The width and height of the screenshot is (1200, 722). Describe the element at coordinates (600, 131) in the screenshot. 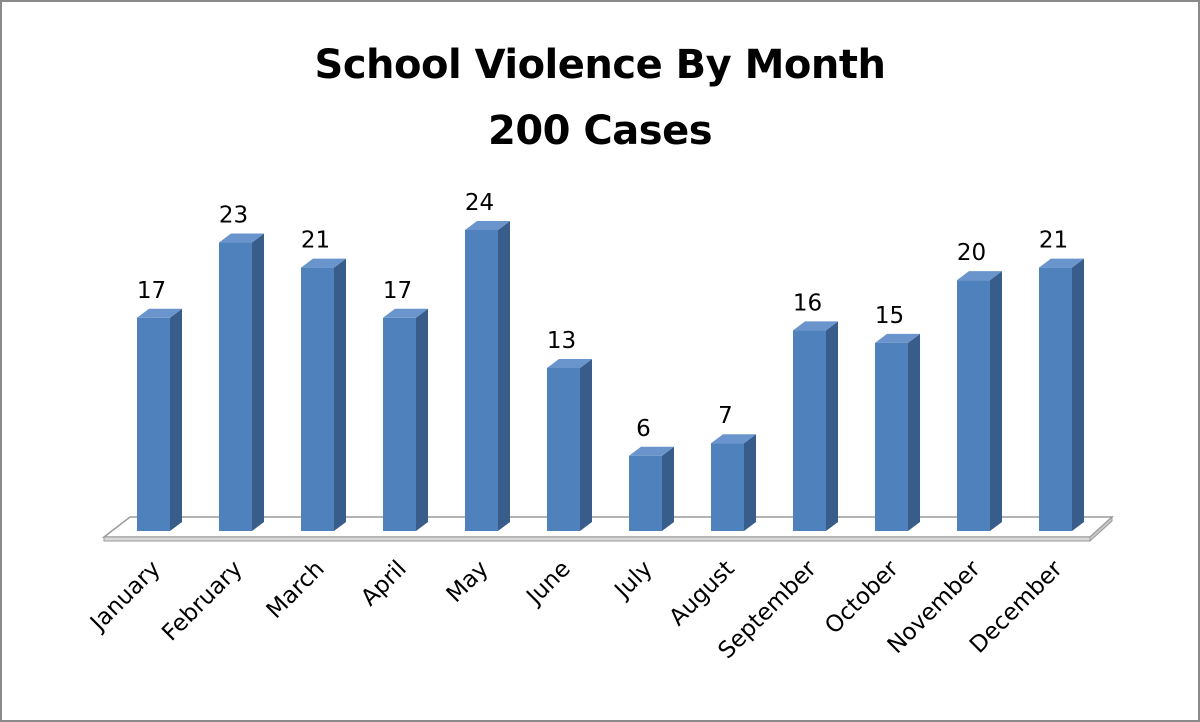

I see `chart-subtitle: 200 Cases` at that location.